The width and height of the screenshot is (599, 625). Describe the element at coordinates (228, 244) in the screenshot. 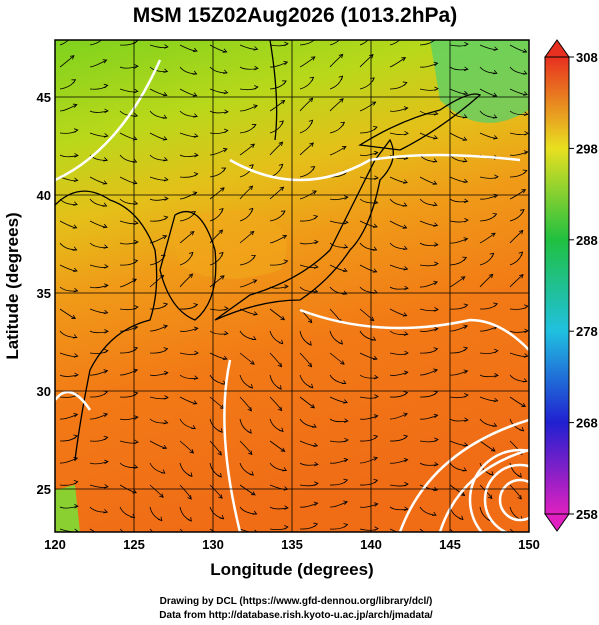

I see `warm-region` at that location.